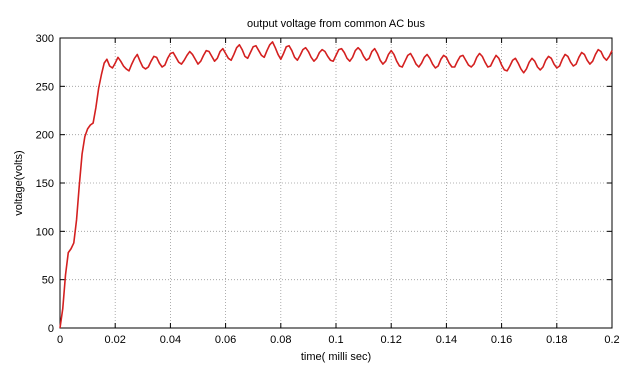 This screenshot has width=625, height=368. Describe the element at coordinates (45, 87) in the screenshot. I see `y-tick-label: 250` at that location.